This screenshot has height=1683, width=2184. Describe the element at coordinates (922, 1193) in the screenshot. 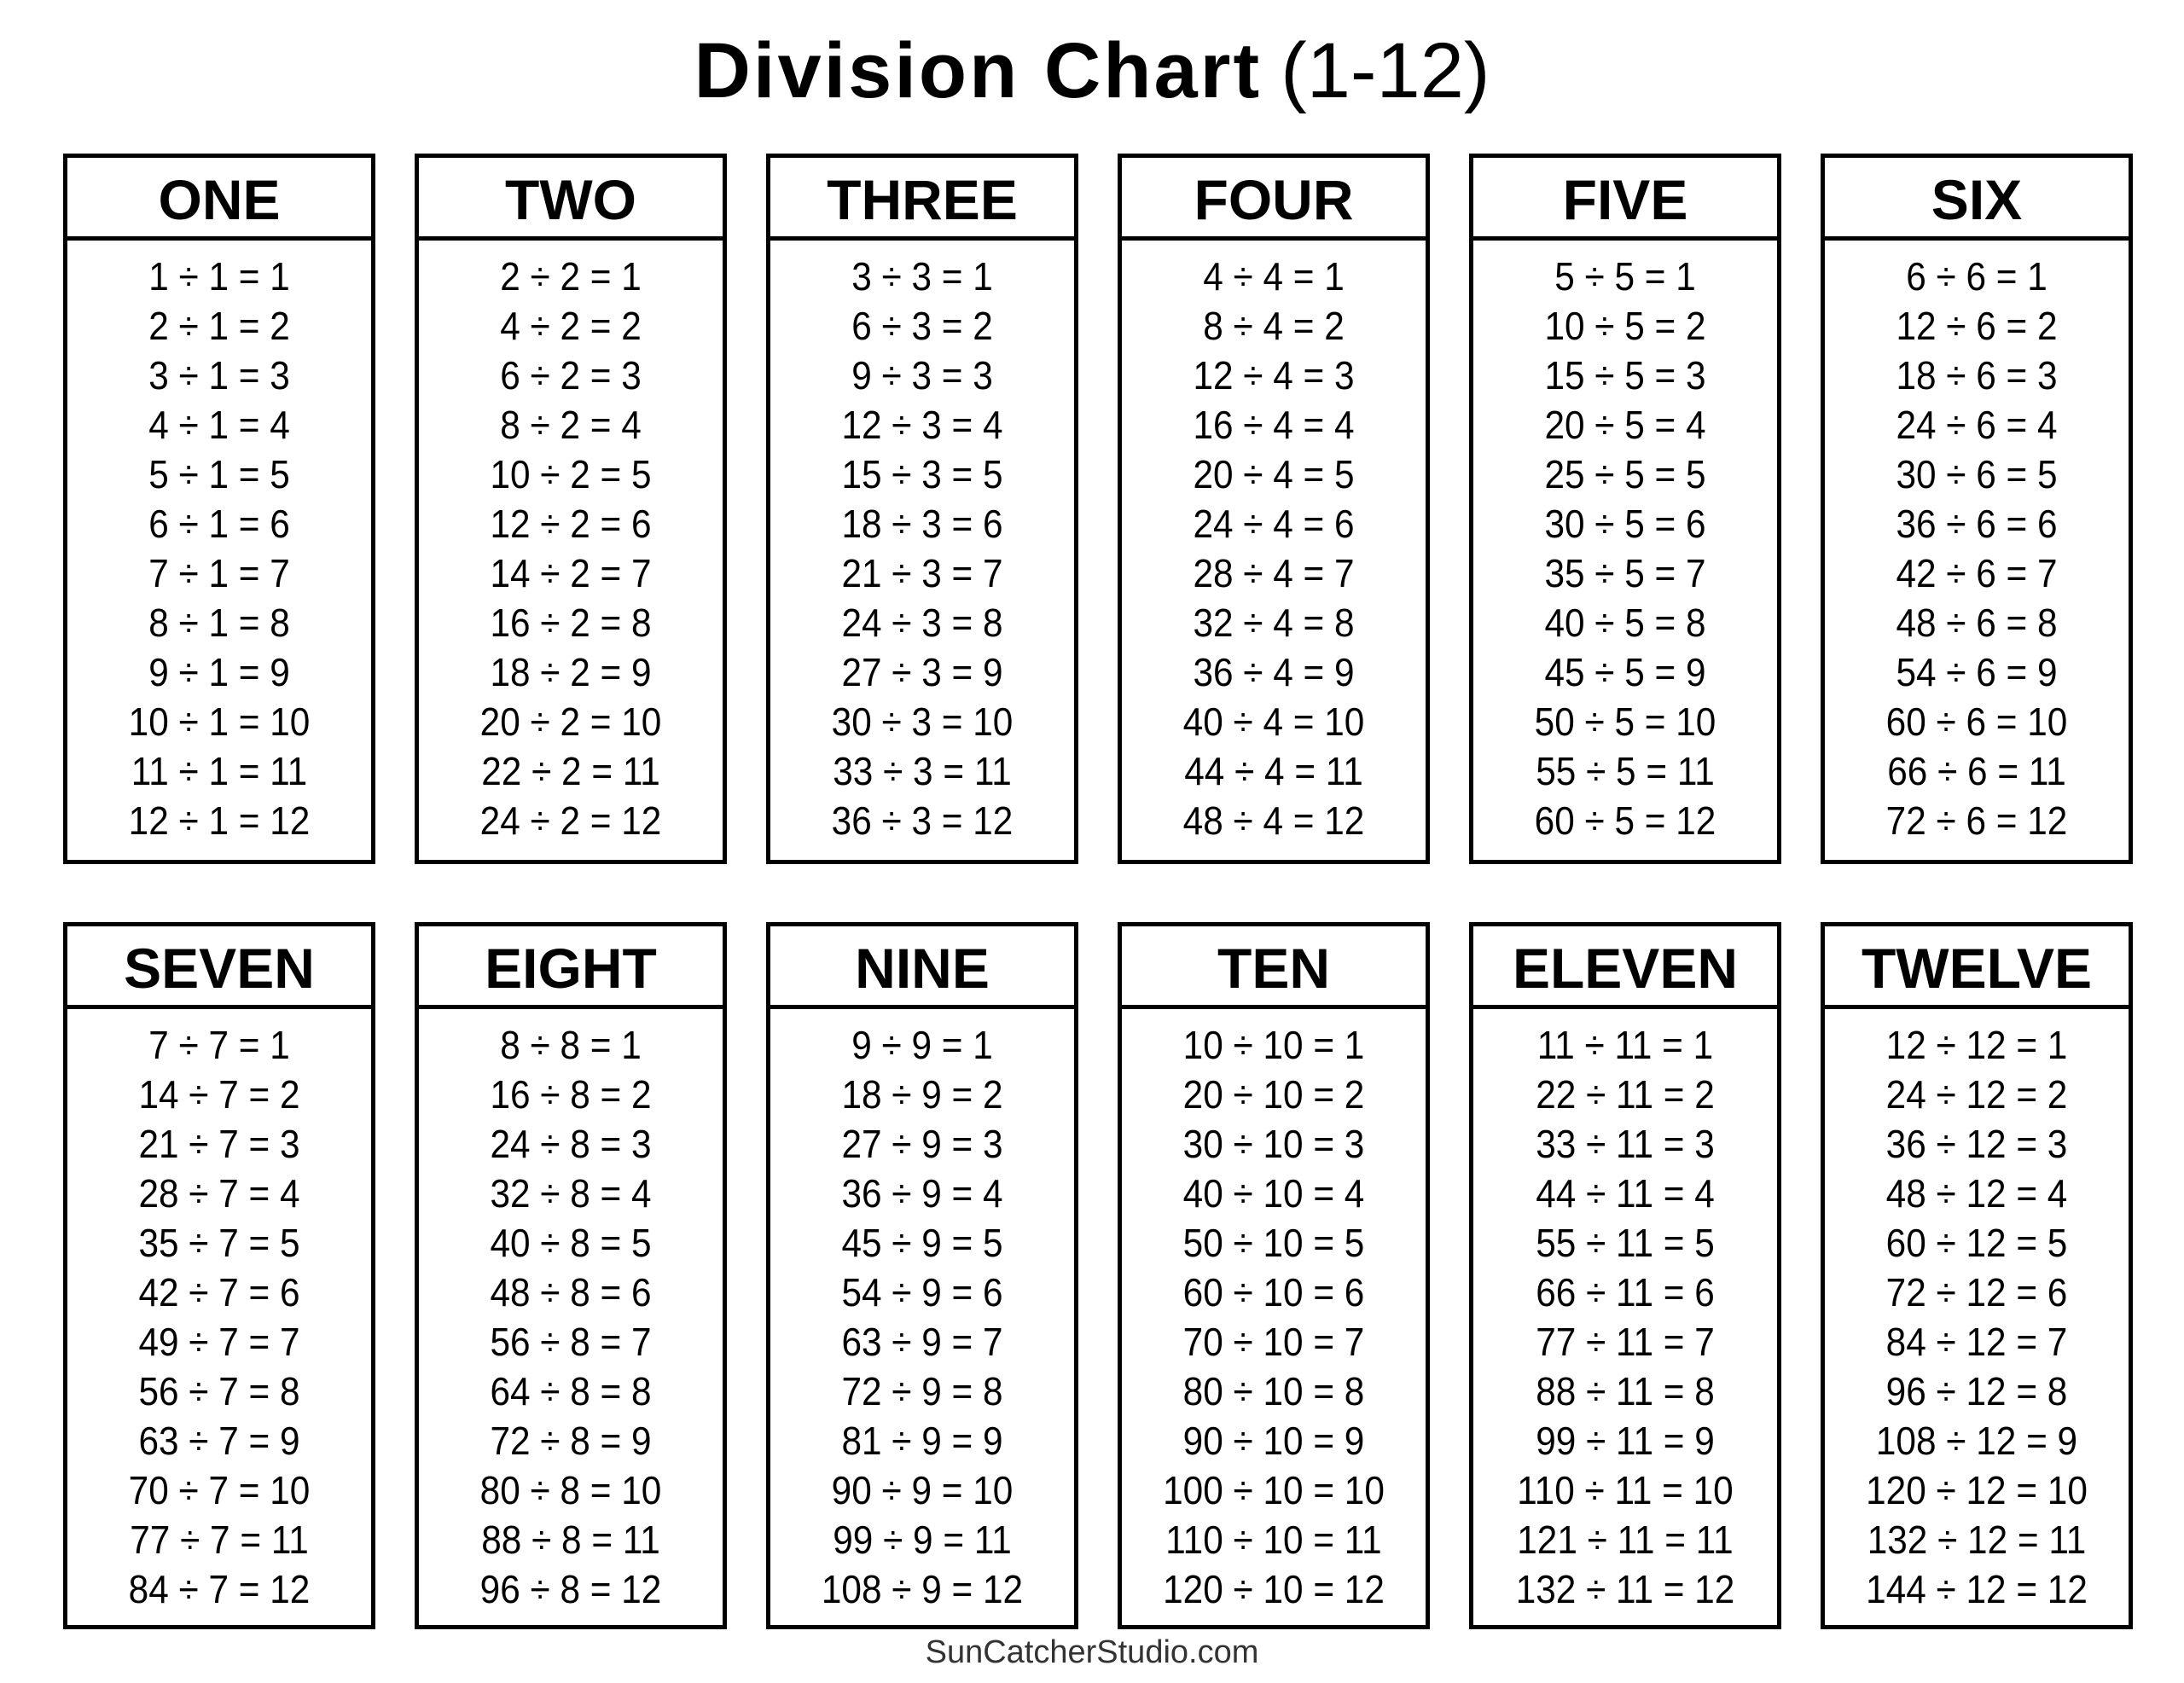

I see `equation-row: 36 ÷ 9 = 4` at that location.